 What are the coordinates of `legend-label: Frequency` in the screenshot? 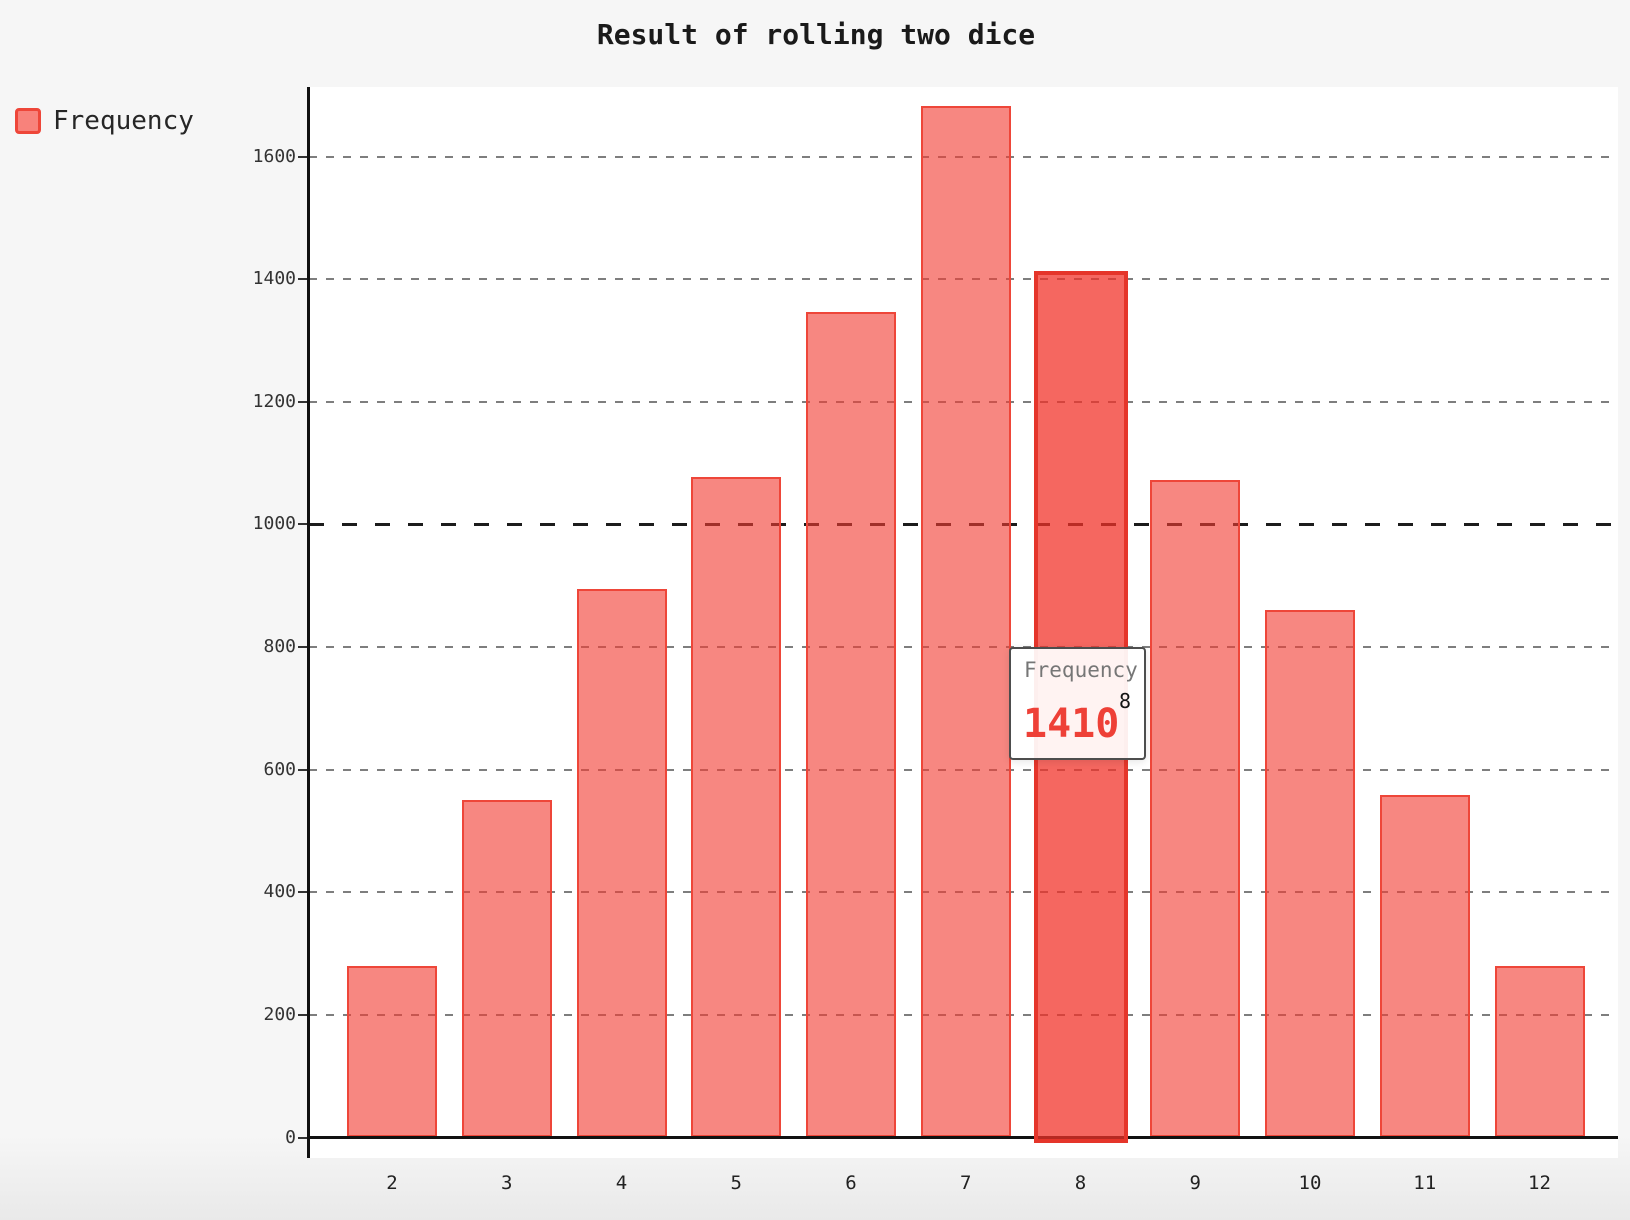 It's located at (123, 121).